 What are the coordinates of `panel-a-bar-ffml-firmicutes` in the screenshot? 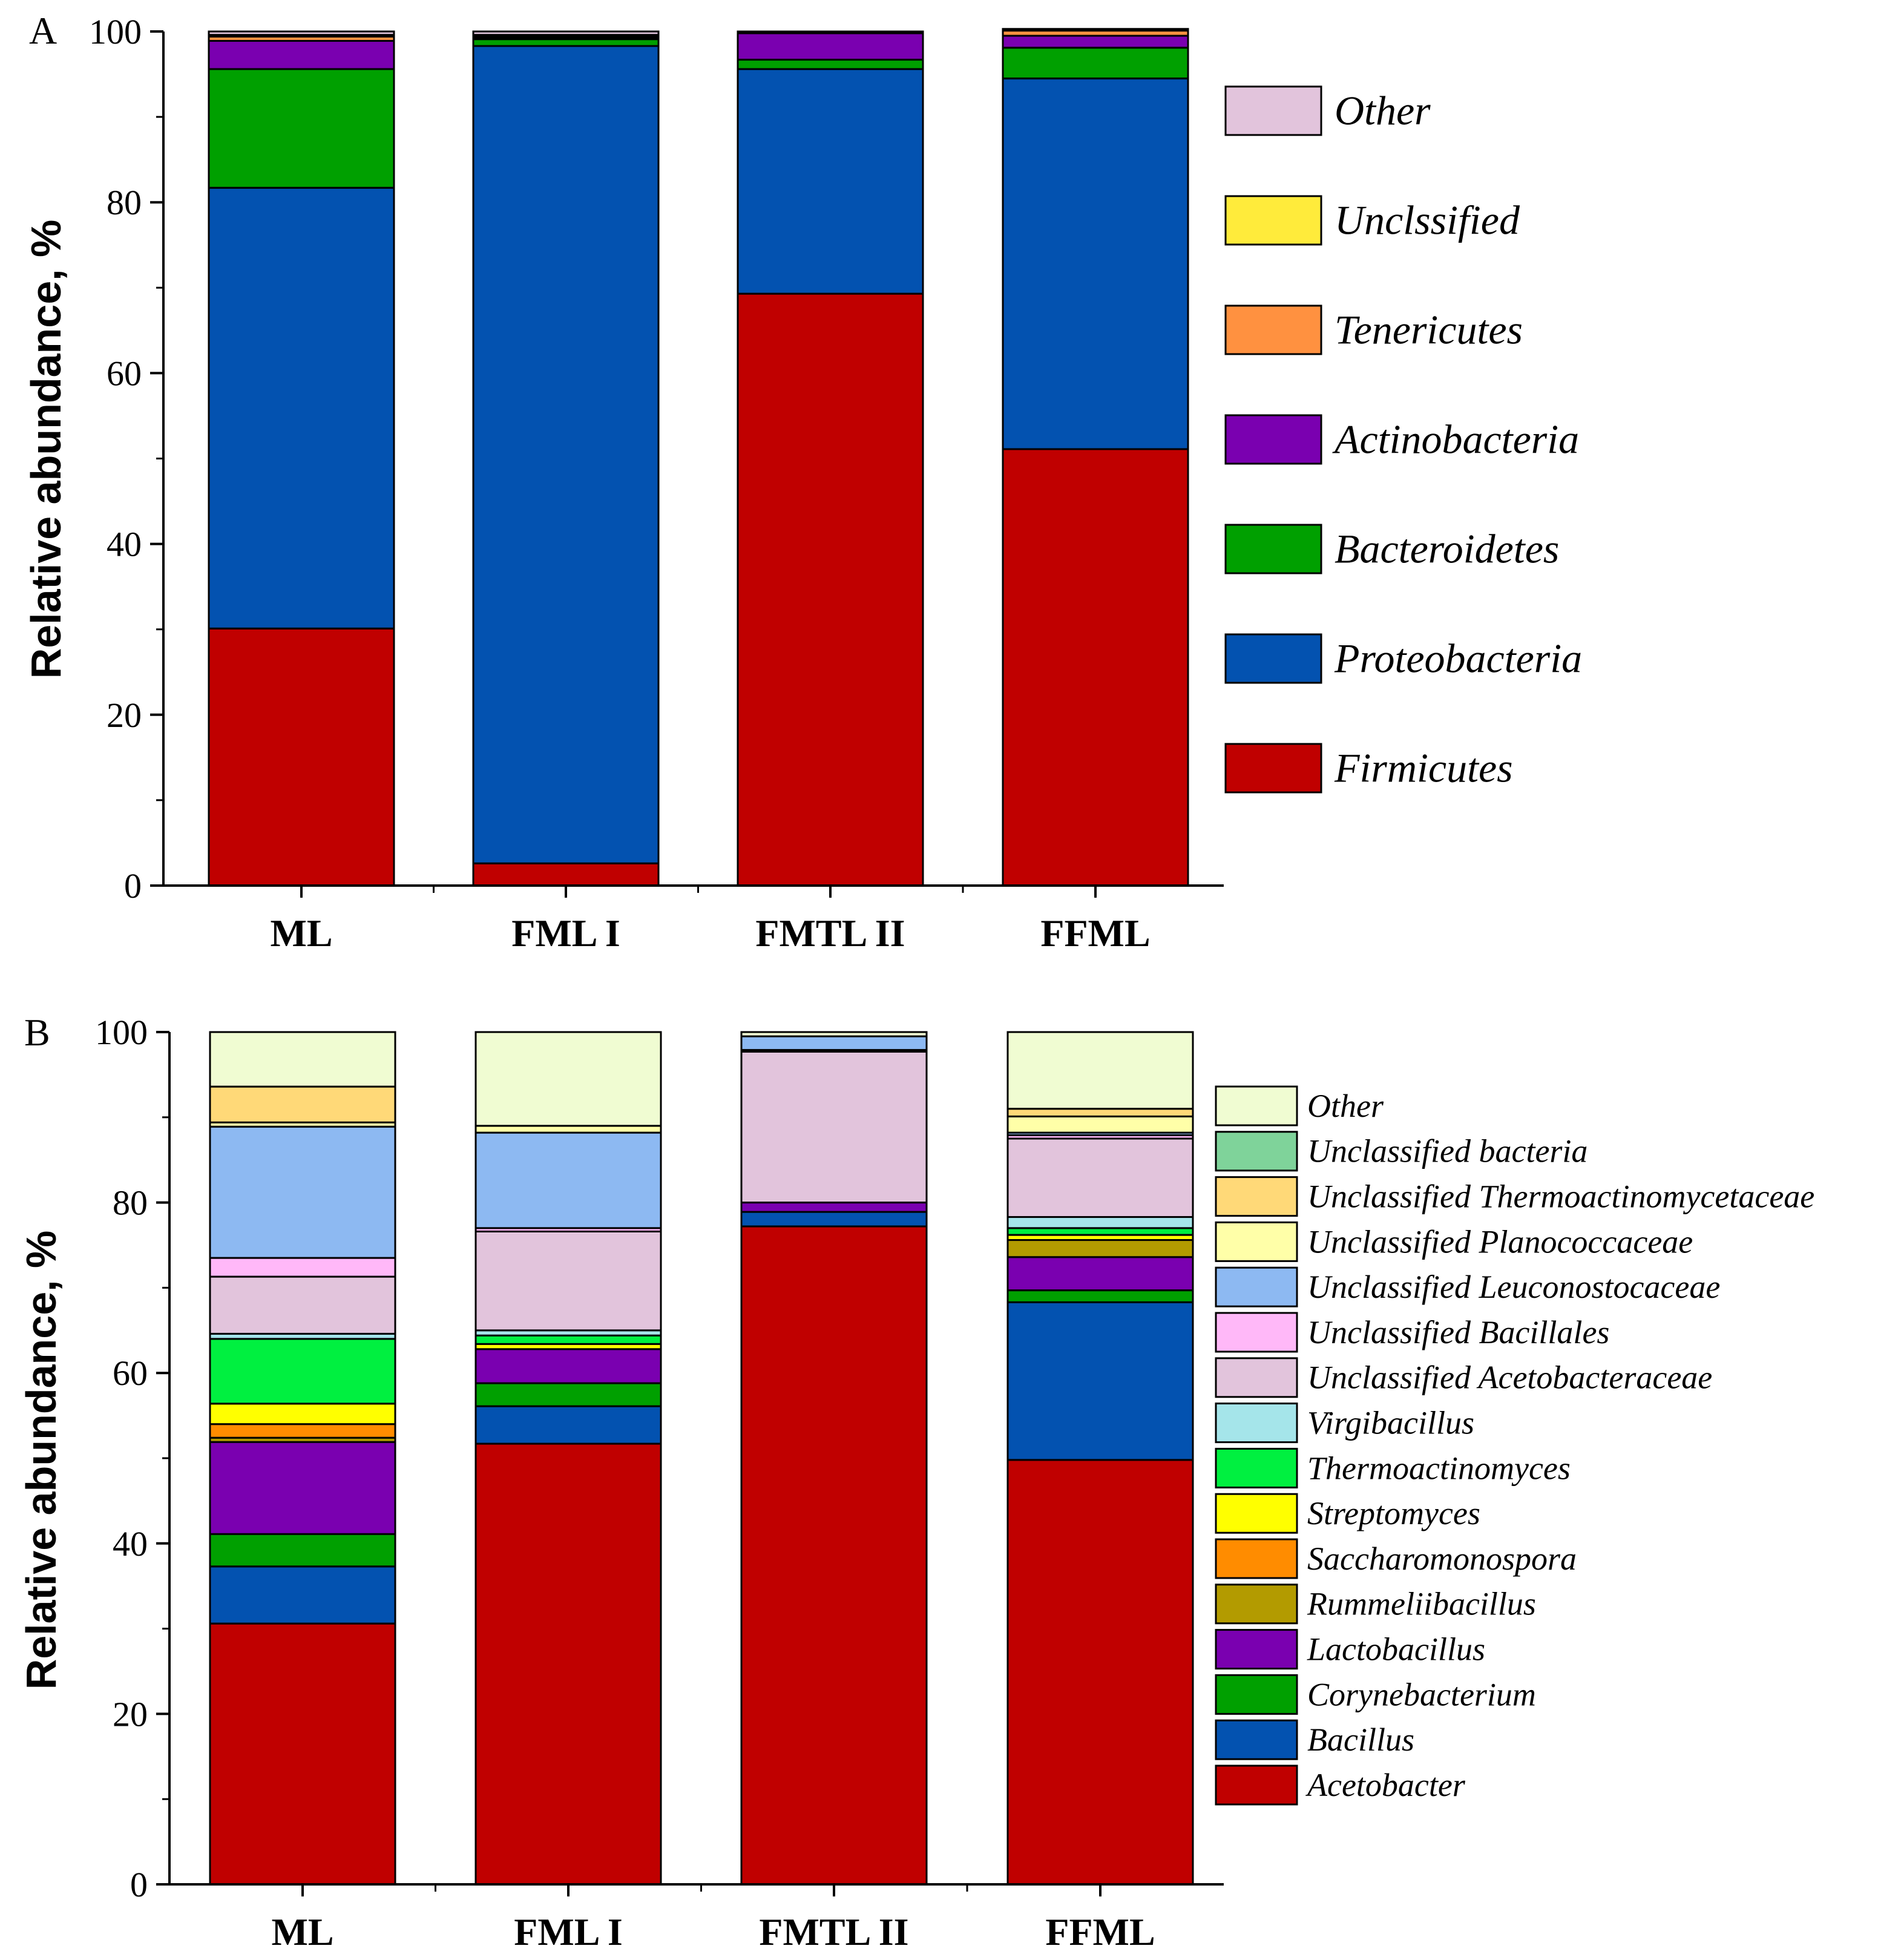 It's located at (1095, 667).